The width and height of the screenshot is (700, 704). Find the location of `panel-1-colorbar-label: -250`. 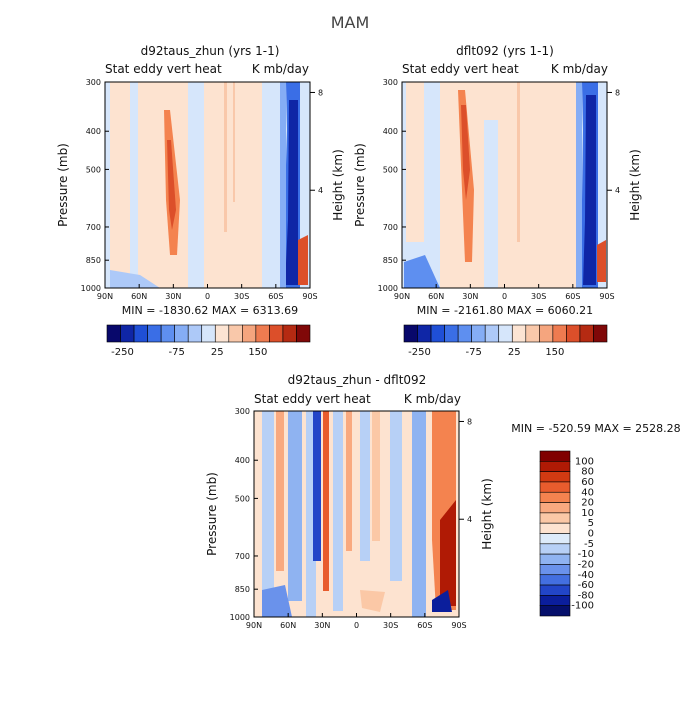

panel-1-colorbar-label: -250 is located at coordinates (122, 352).